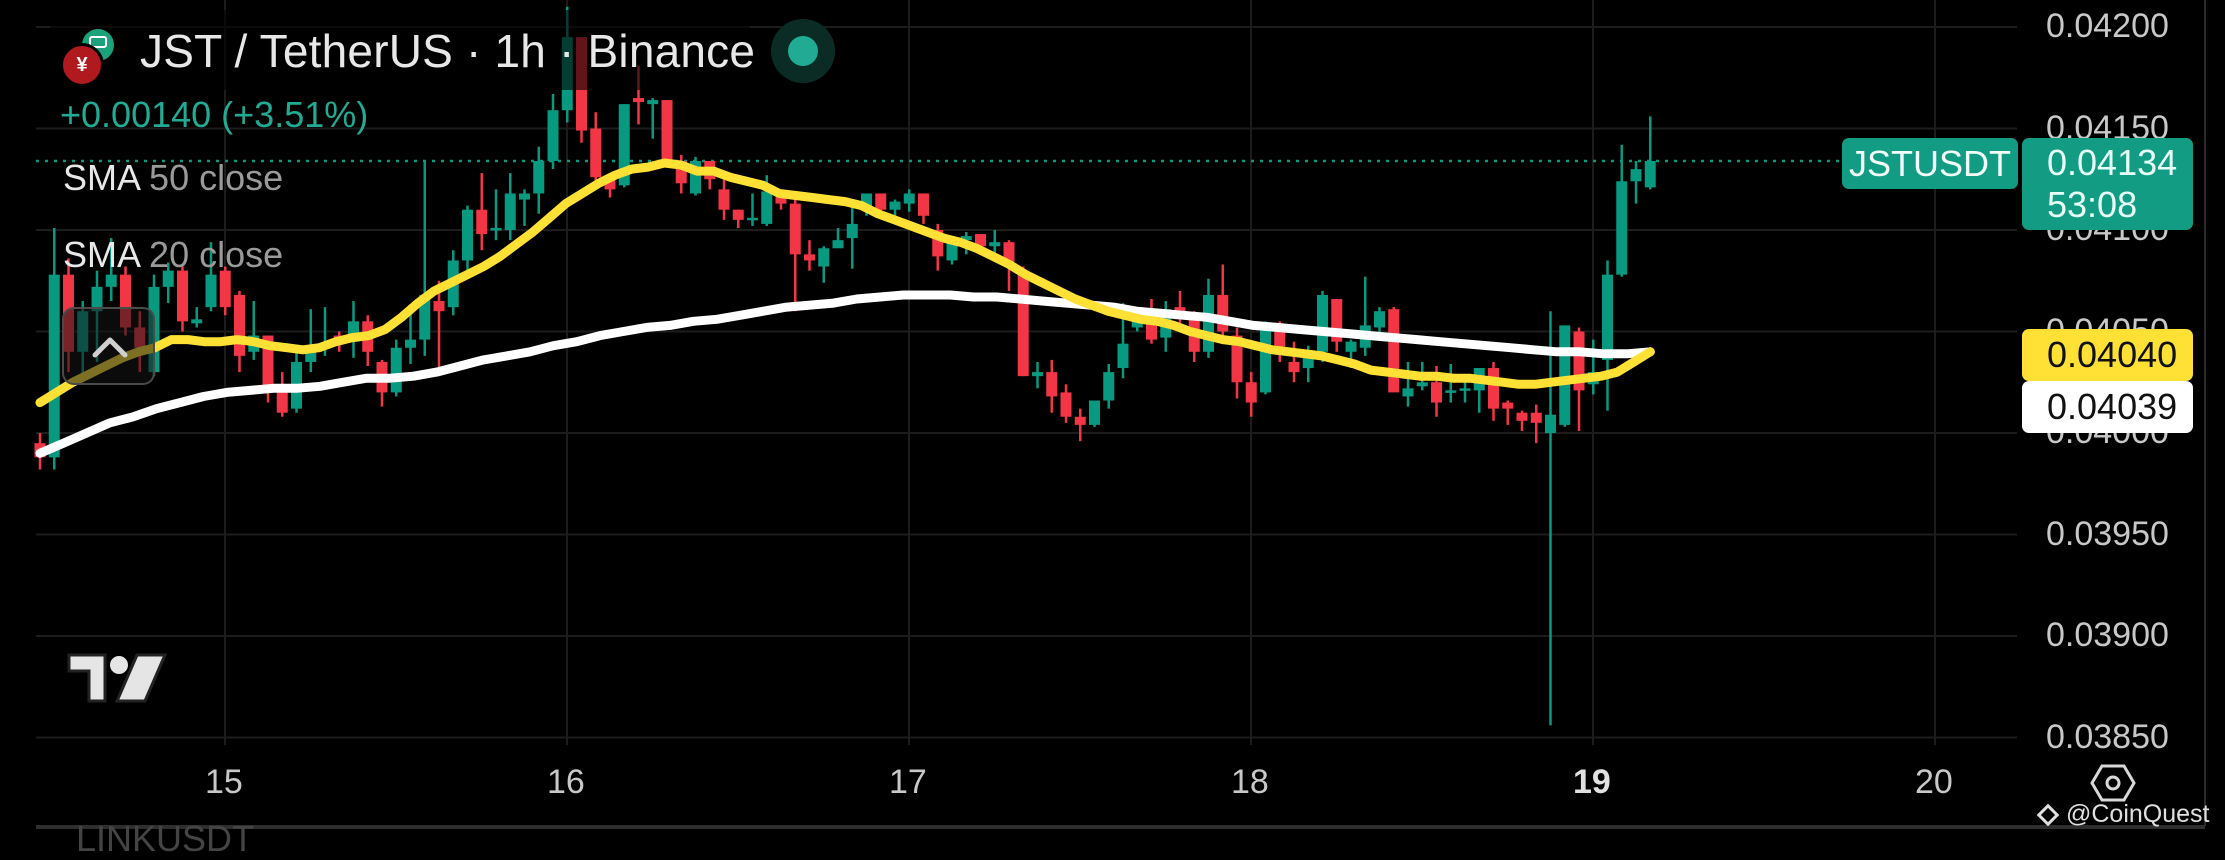 The height and width of the screenshot is (860, 2225). Describe the element at coordinates (2107, 533) in the screenshot. I see `price-axis-tick: 0.03950` at that location.